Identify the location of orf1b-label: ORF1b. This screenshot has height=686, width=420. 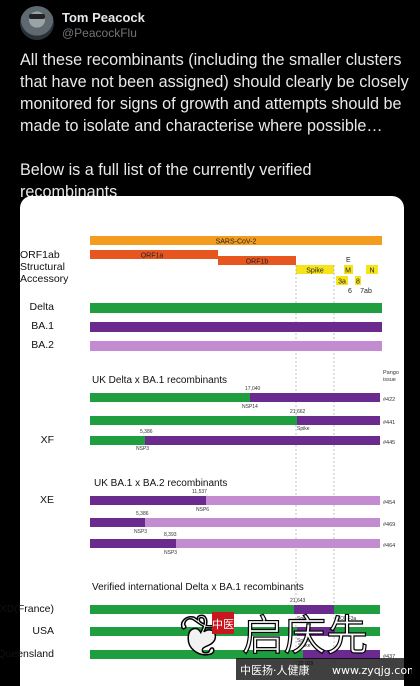
(257, 262).